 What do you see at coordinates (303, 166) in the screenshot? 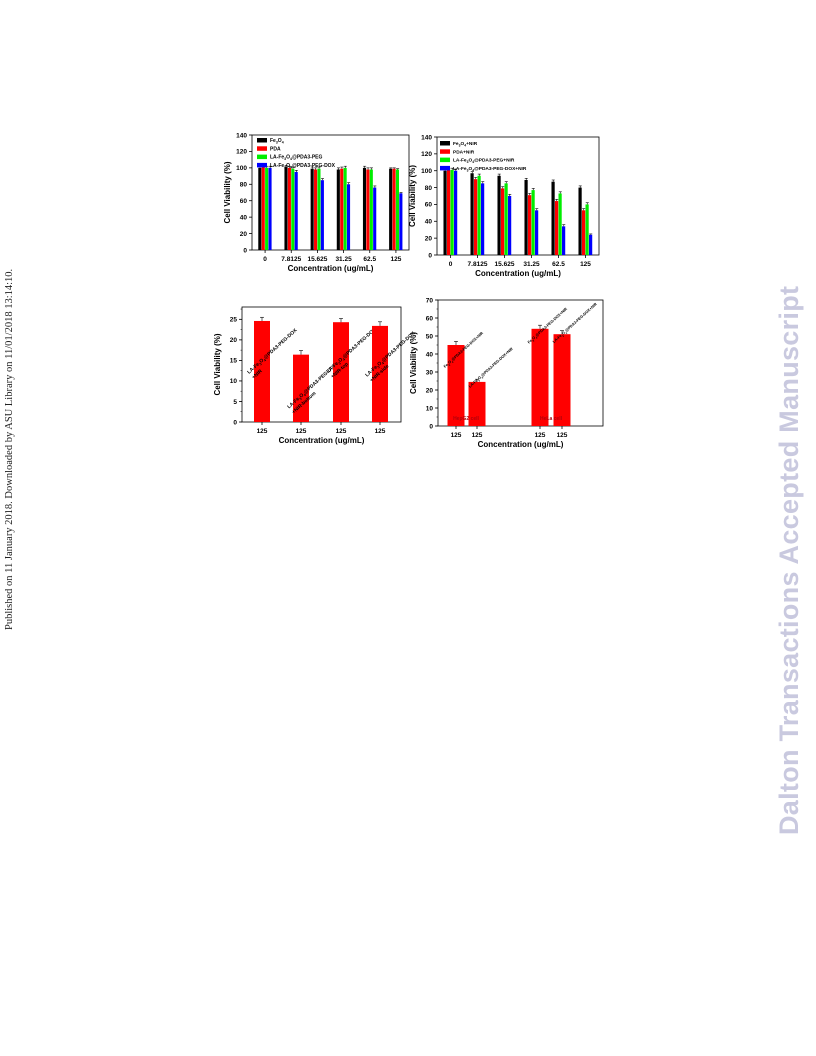
I see `legend-label: LA-Fe3O4@PDA3-PEG-DOX` at bounding box center [303, 166].